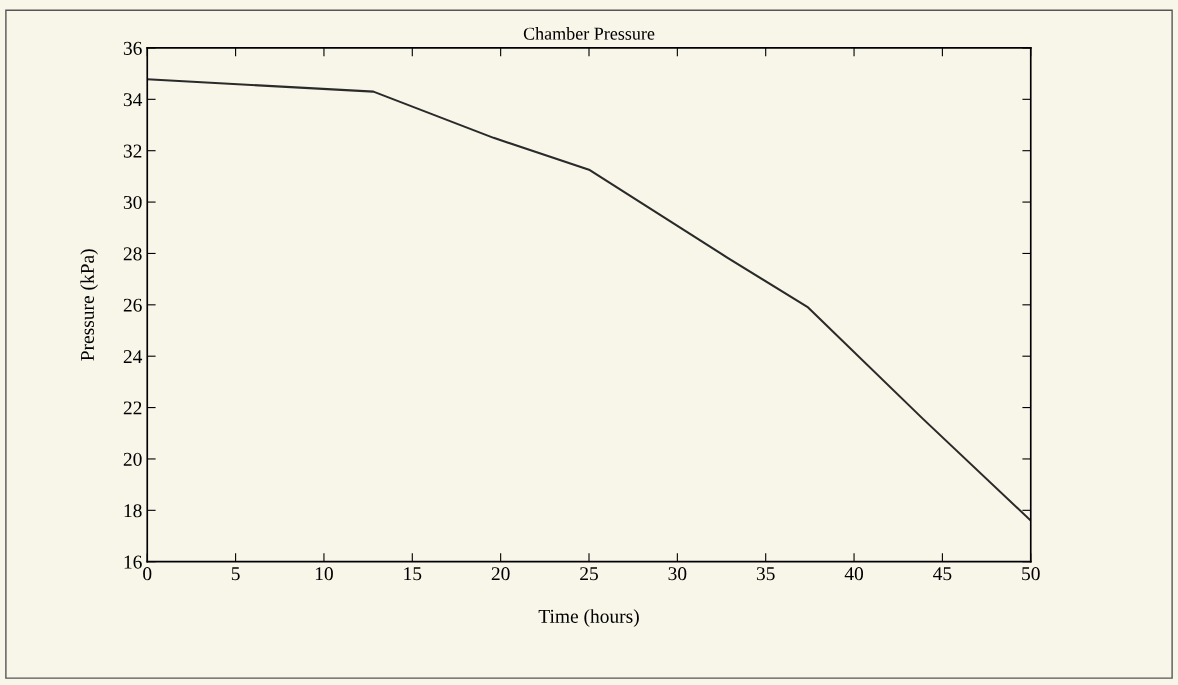 This screenshot has width=1178, height=685. What do you see at coordinates (324, 574) in the screenshot?
I see `x-tick-label: 10` at bounding box center [324, 574].